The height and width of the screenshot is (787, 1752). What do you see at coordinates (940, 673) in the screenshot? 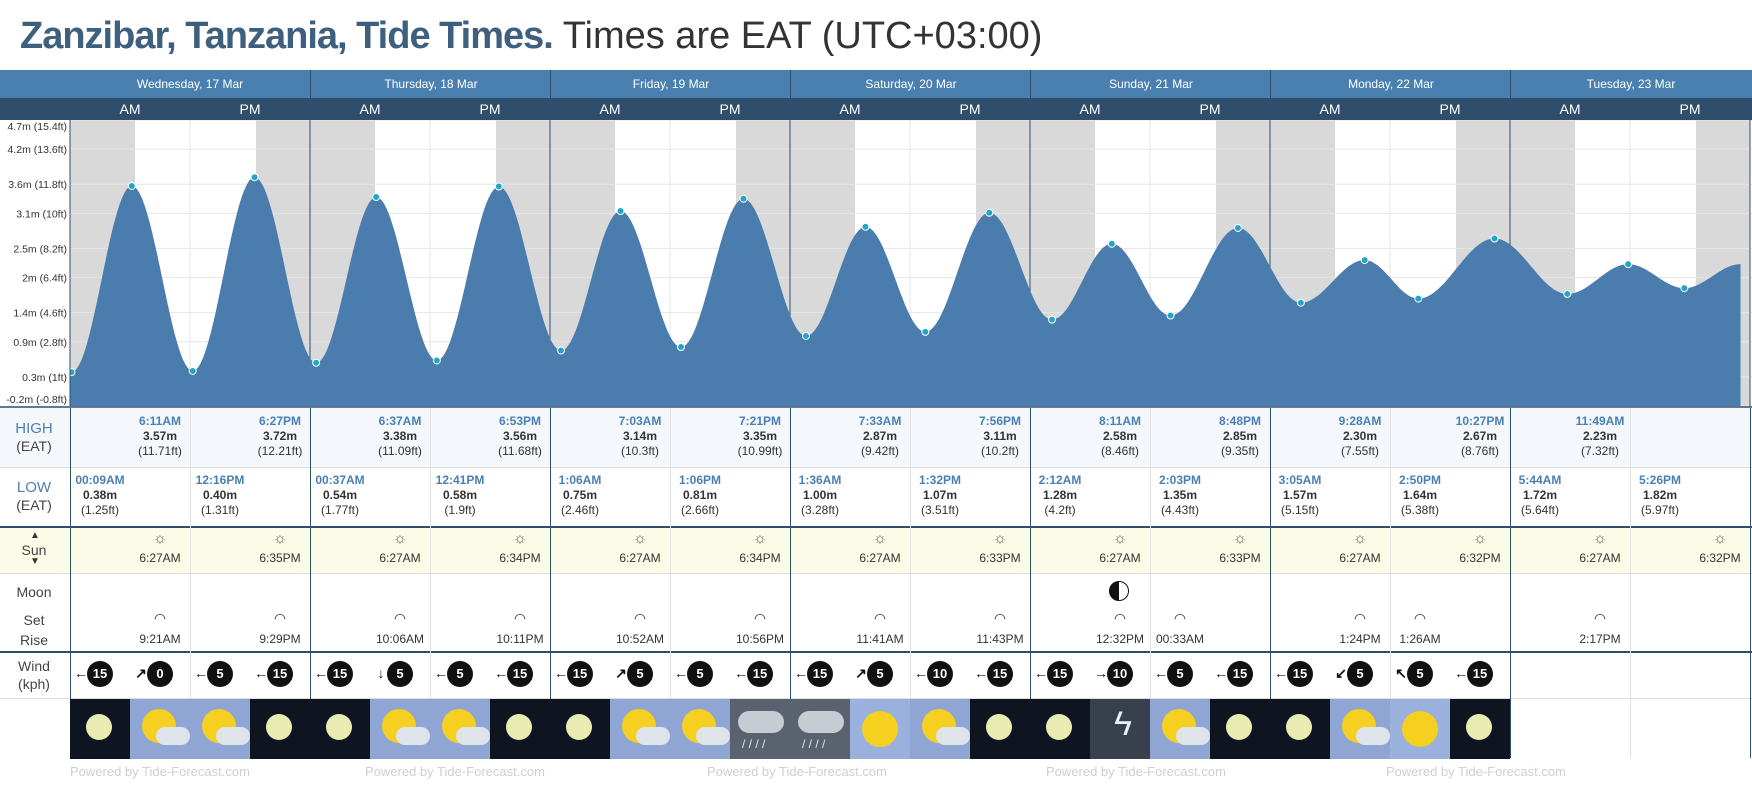
I see `wind-speed: 10` at bounding box center [940, 673].